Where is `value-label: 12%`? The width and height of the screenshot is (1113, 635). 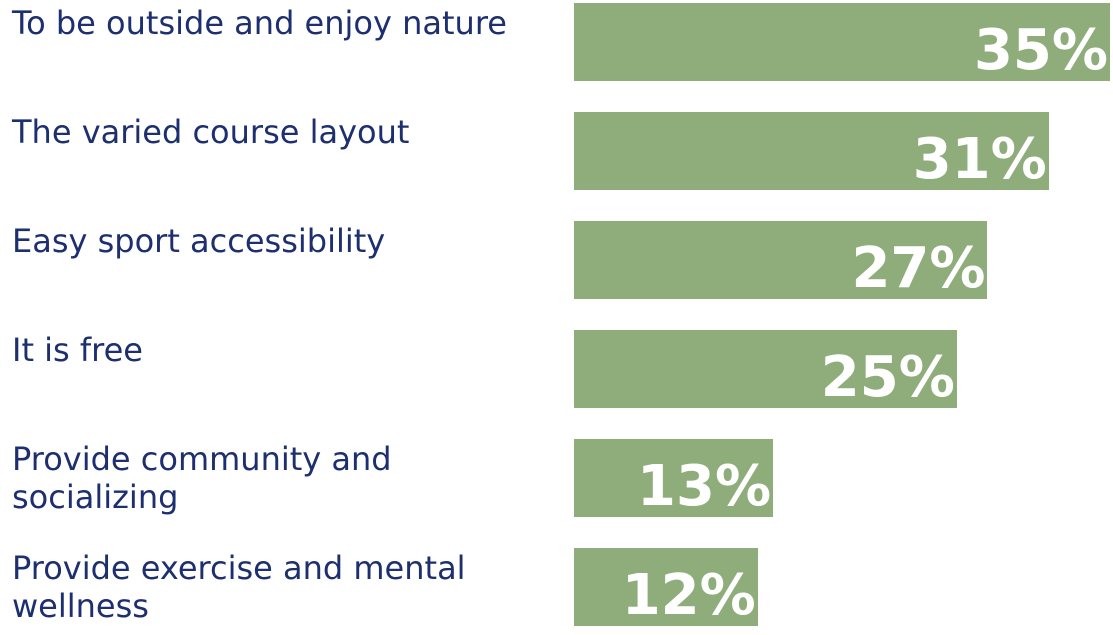
value-label: 12% is located at coordinates (688, 595).